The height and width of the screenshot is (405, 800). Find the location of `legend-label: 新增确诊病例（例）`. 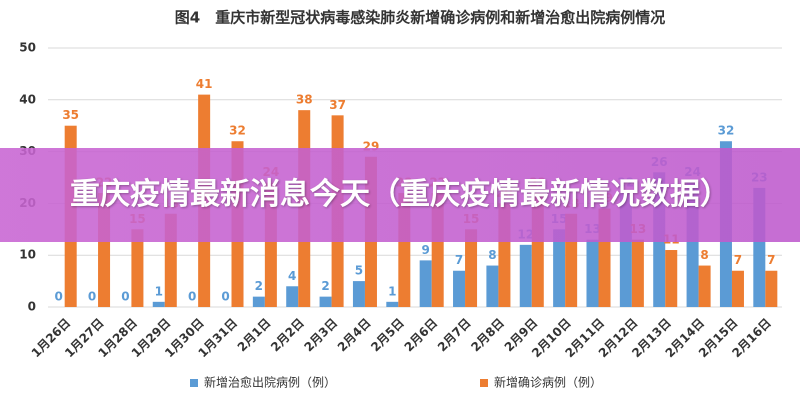

legend-label: 新增确诊病例（例） is located at coordinates (548, 382).